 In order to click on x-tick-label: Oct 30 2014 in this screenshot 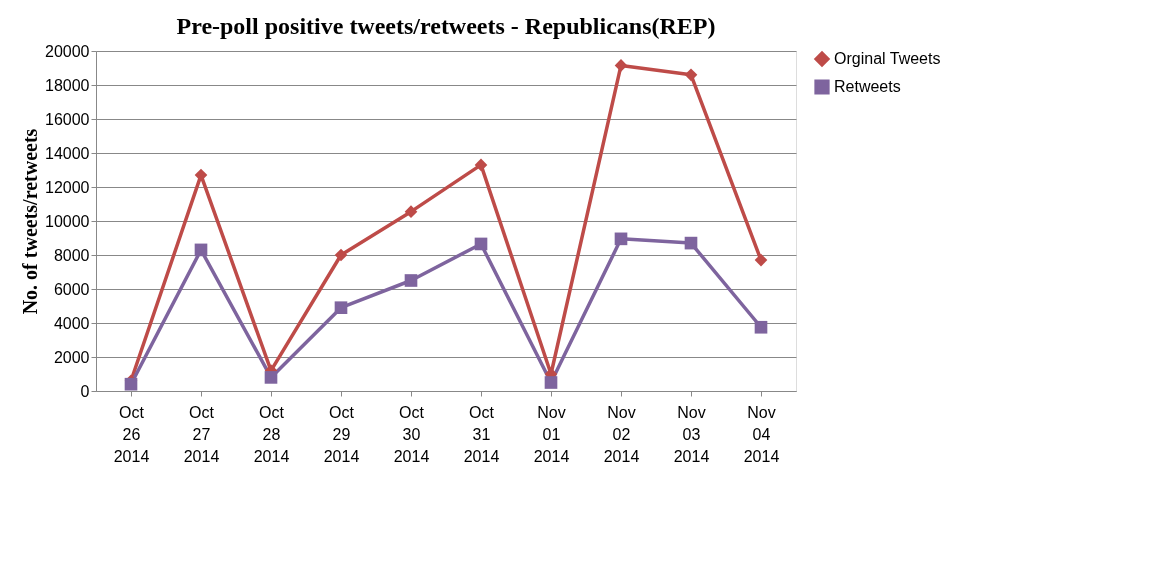, I will do `click(411, 434)`.